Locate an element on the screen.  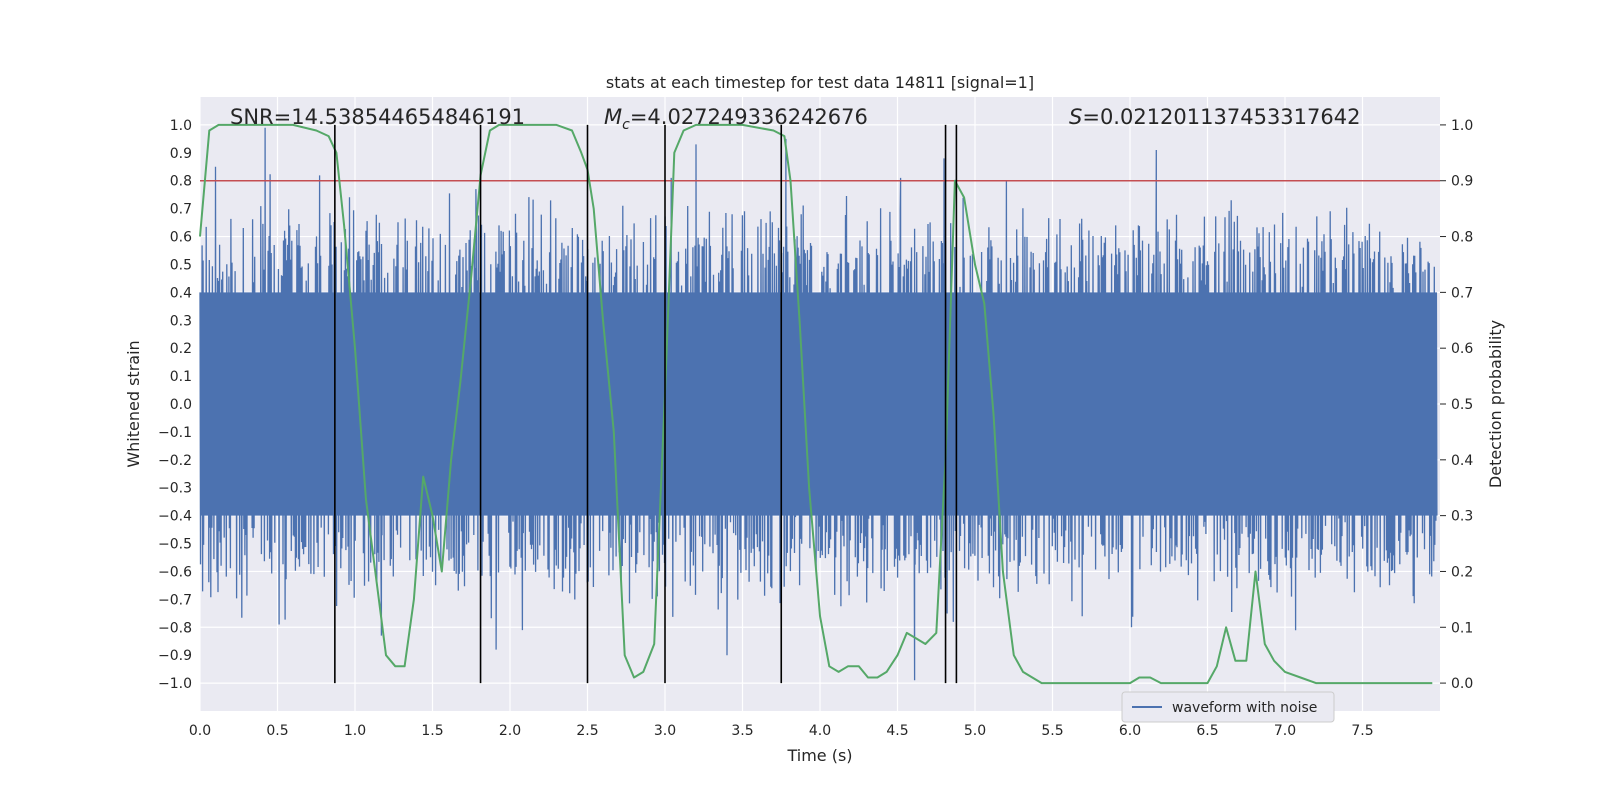
mc-symbol: M is located at coordinates (613, 117).